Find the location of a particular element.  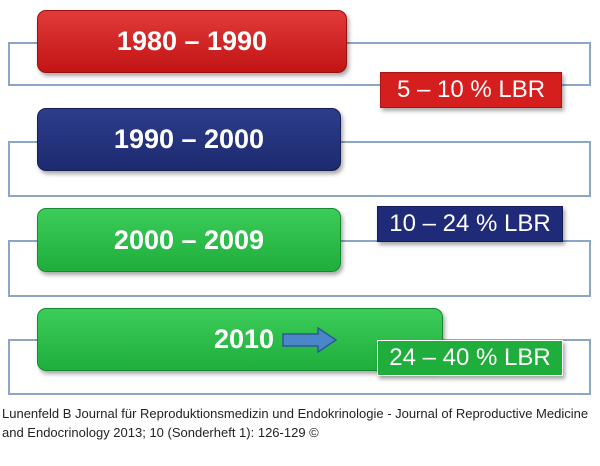

rate-label: 5 – 10 % LBR is located at coordinates (471, 89).